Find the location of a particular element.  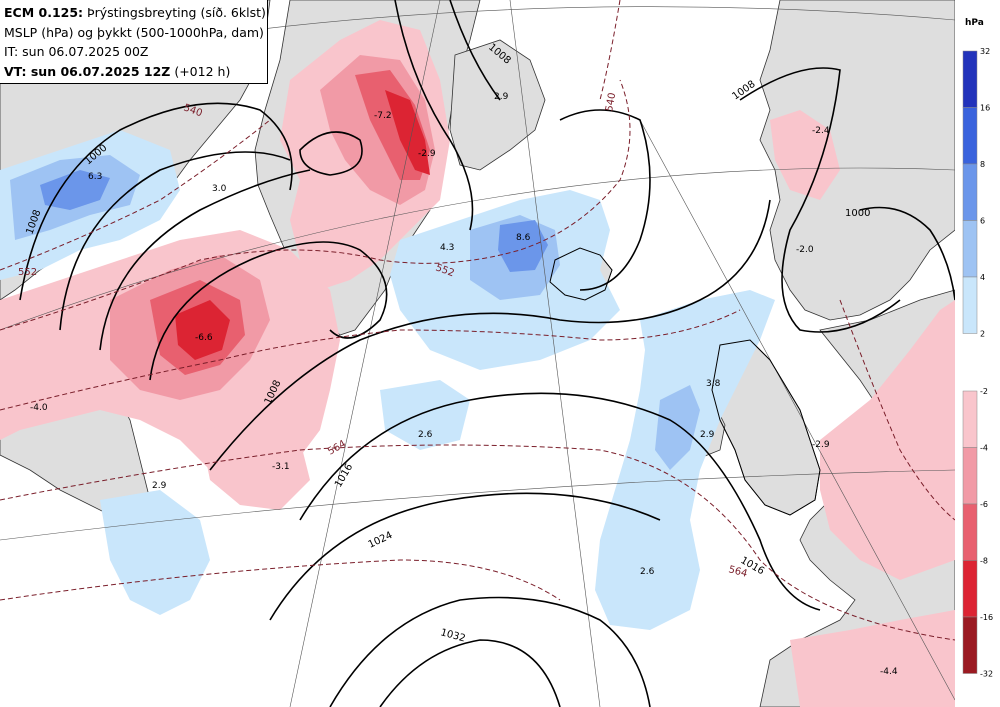

change-label-f: 6.3 is located at coordinates (95, 177).